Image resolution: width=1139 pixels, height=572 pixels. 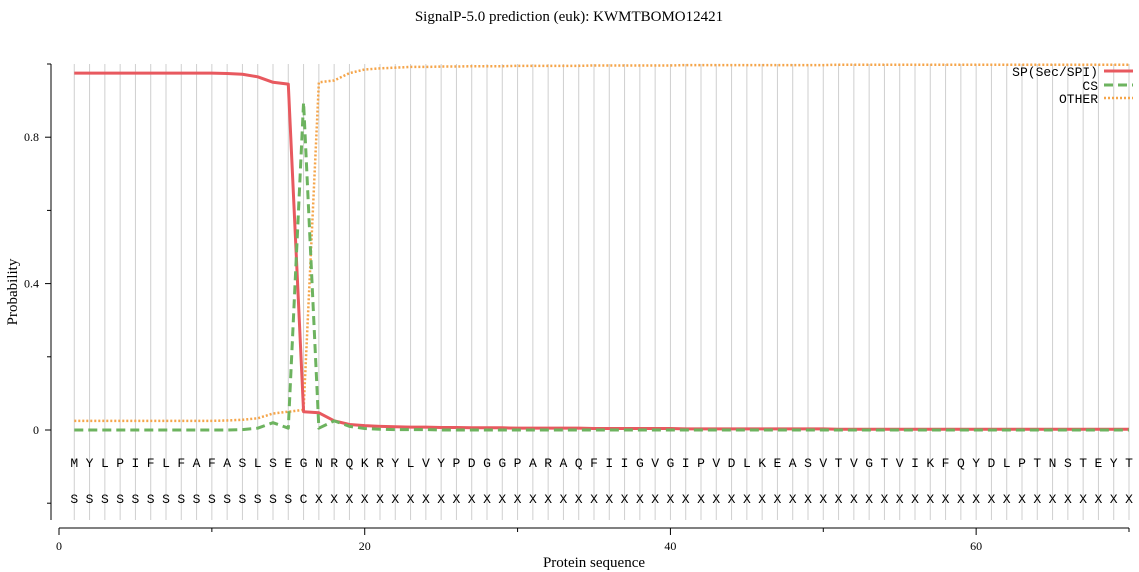 What do you see at coordinates (1090, 86) in the screenshot?
I see `legend-label: CS` at bounding box center [1090, 86].